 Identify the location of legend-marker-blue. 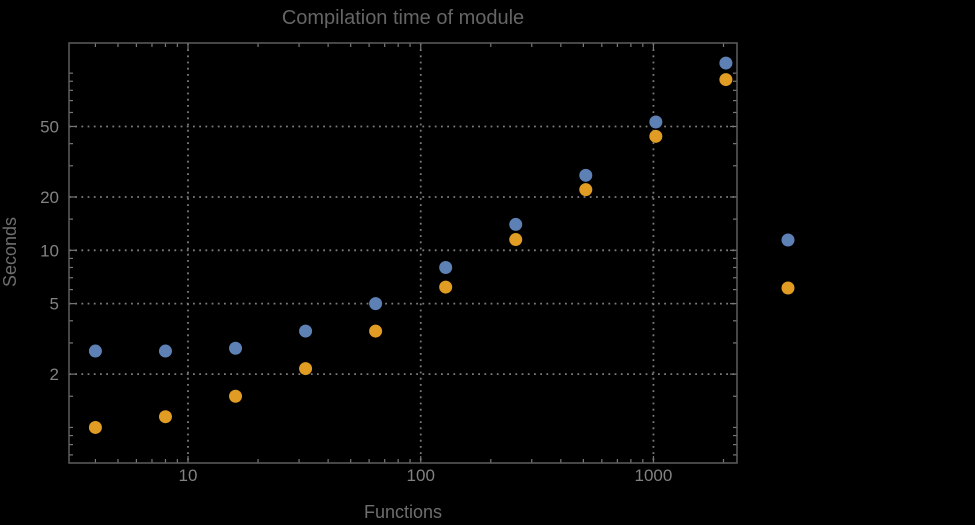
(788, 240).